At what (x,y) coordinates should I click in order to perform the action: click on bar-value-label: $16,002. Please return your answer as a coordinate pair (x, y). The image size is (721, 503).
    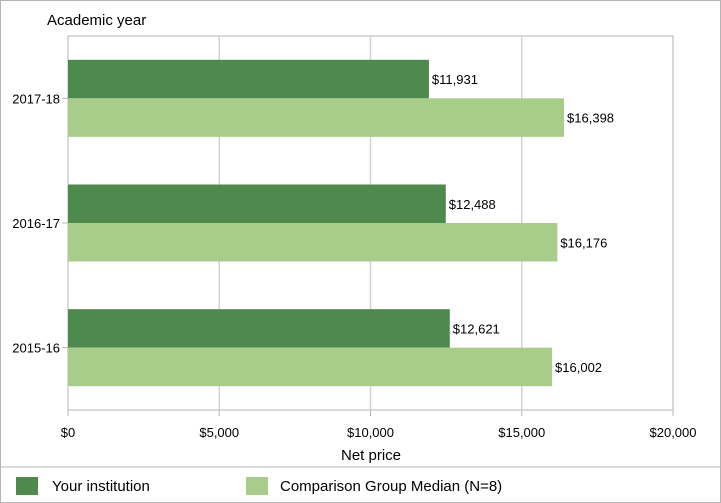
    Looking at the image, I should click on (578, 367).